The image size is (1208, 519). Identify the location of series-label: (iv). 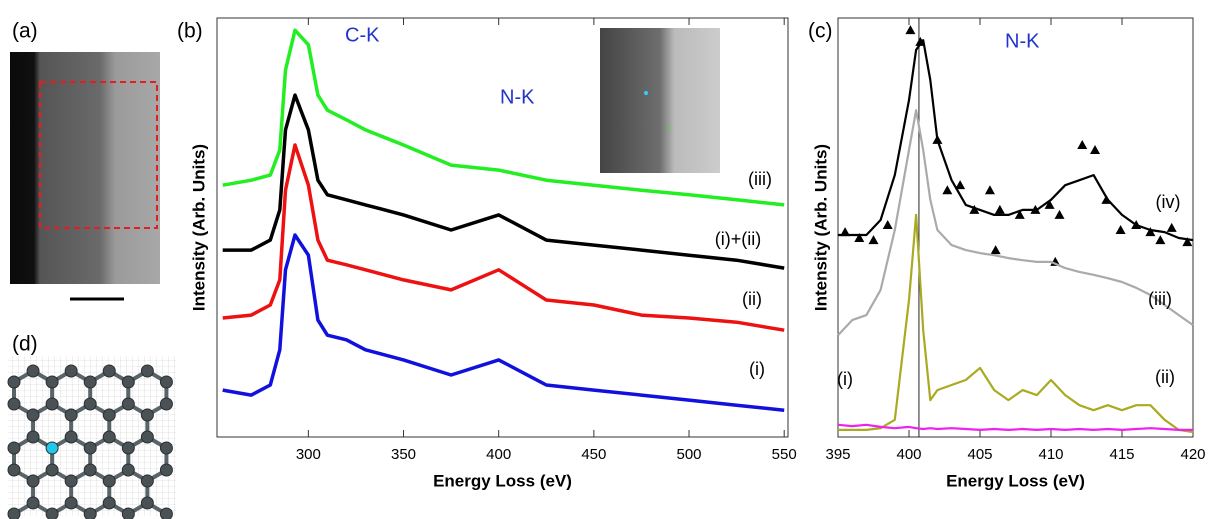
(1168, 202).